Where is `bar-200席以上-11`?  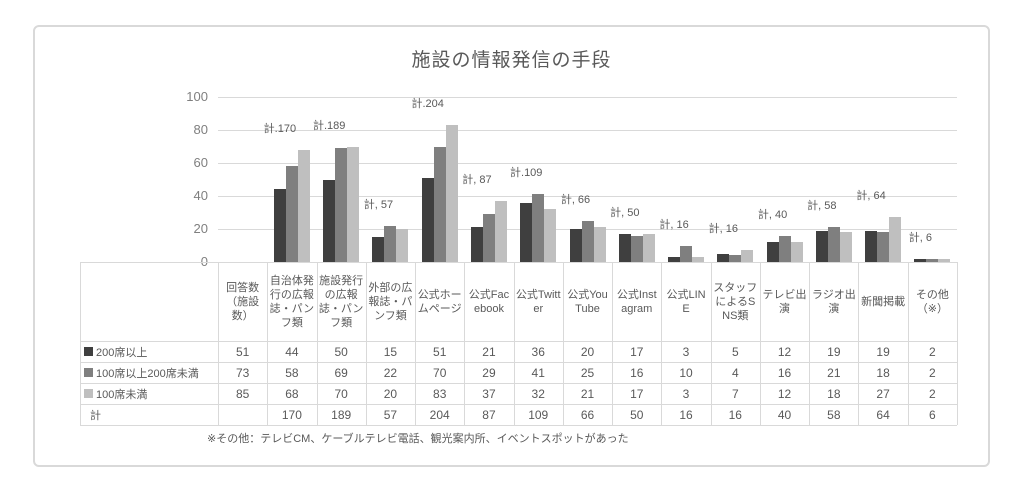
bar-200席以上-11 is located at coordinates (772, 252).